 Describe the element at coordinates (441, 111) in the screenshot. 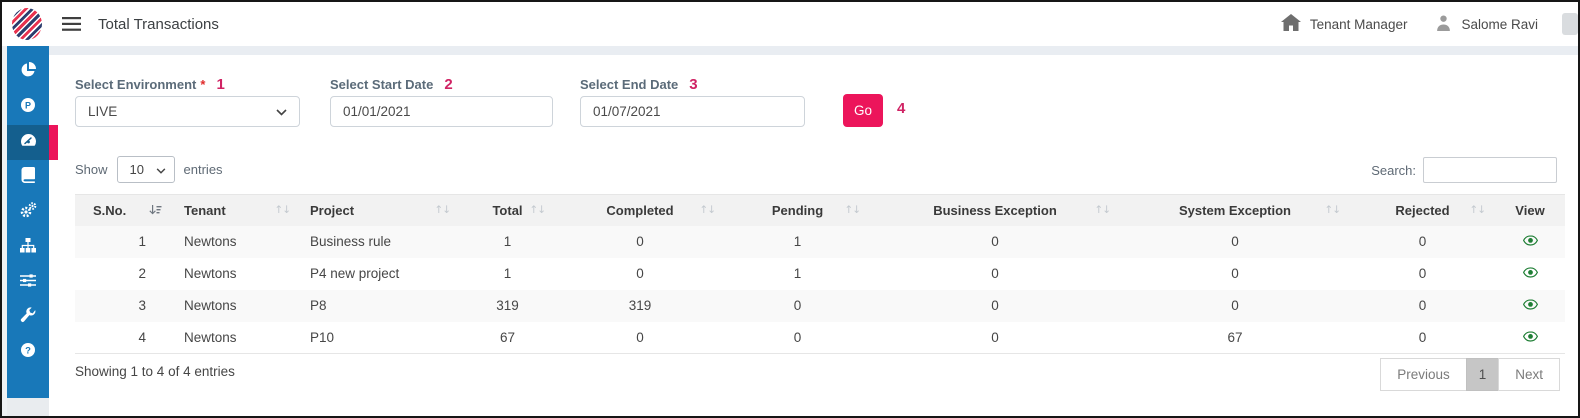

I see `start-date-input` at that location.